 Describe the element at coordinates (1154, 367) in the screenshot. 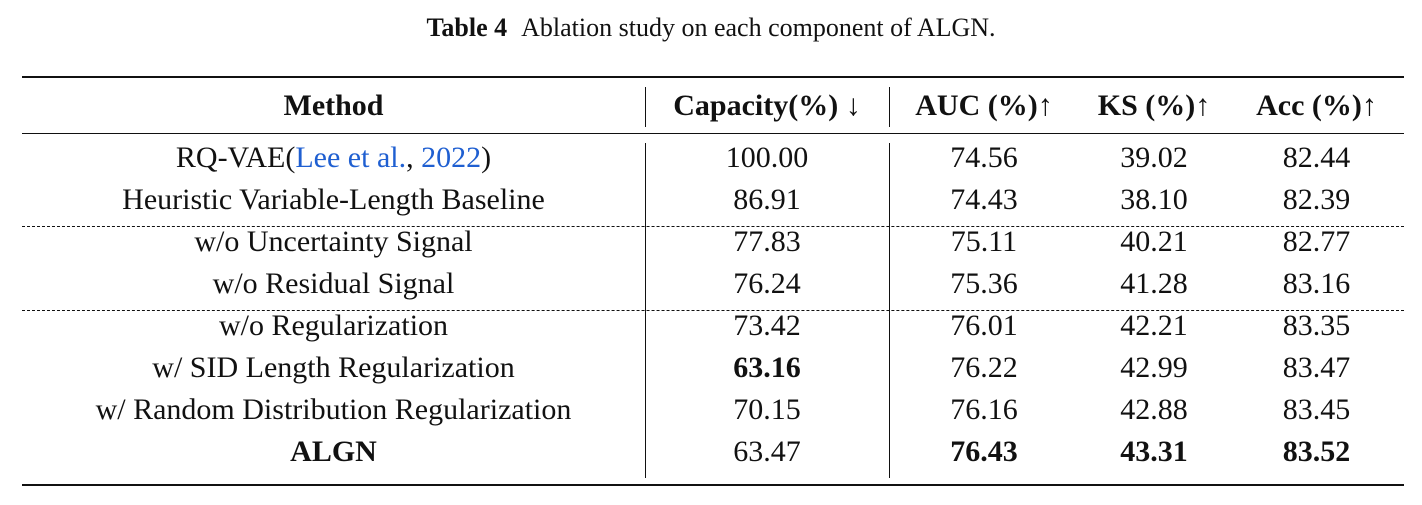

I see `ks-cell: 42.99` at that location.